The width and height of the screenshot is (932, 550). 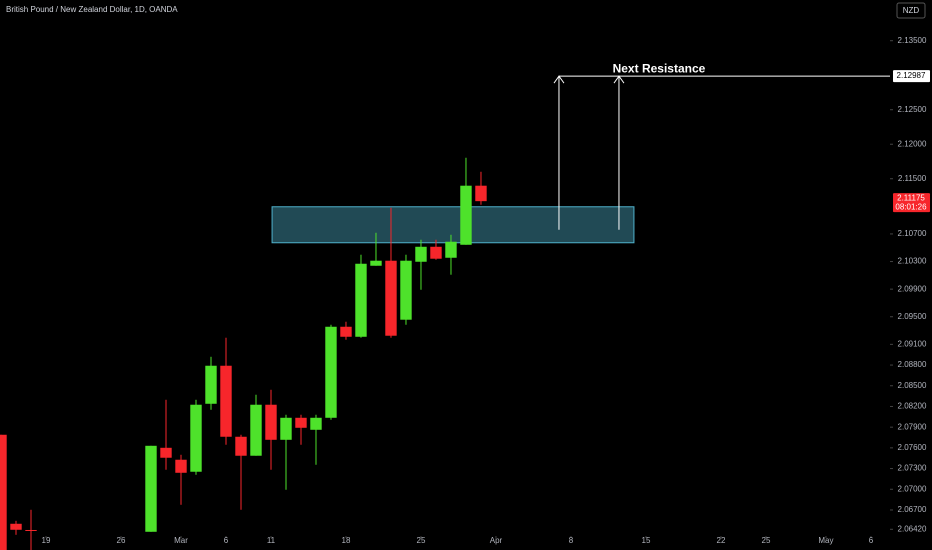 What do you see at coordinates (912, 261) in the screenshot?
I see `y-tick-label: 2.10300` at bounding box center [912, 261].